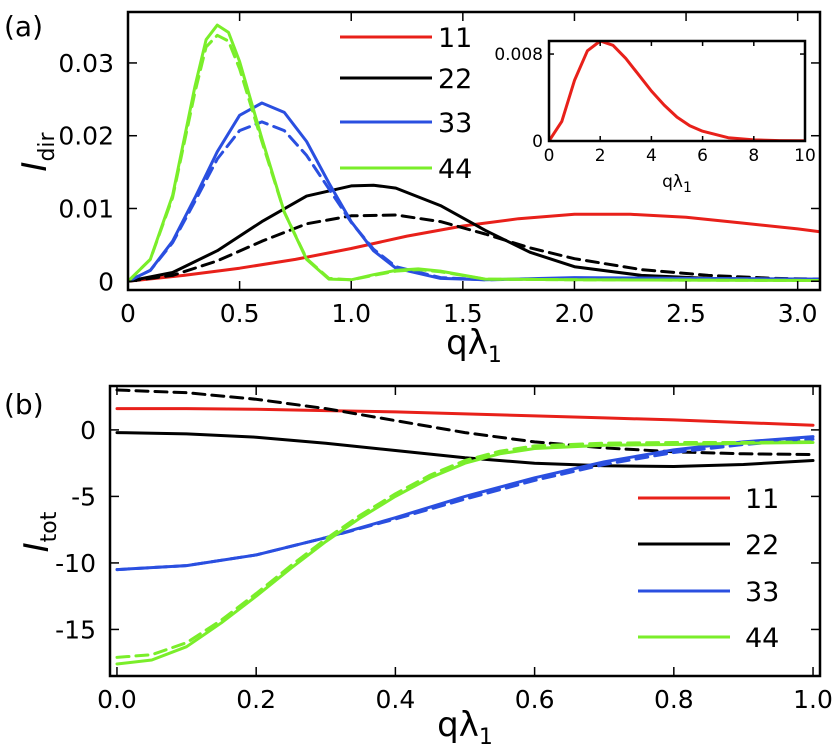  I want to click on b-y-axis-title: Itot, so click(39, 531).